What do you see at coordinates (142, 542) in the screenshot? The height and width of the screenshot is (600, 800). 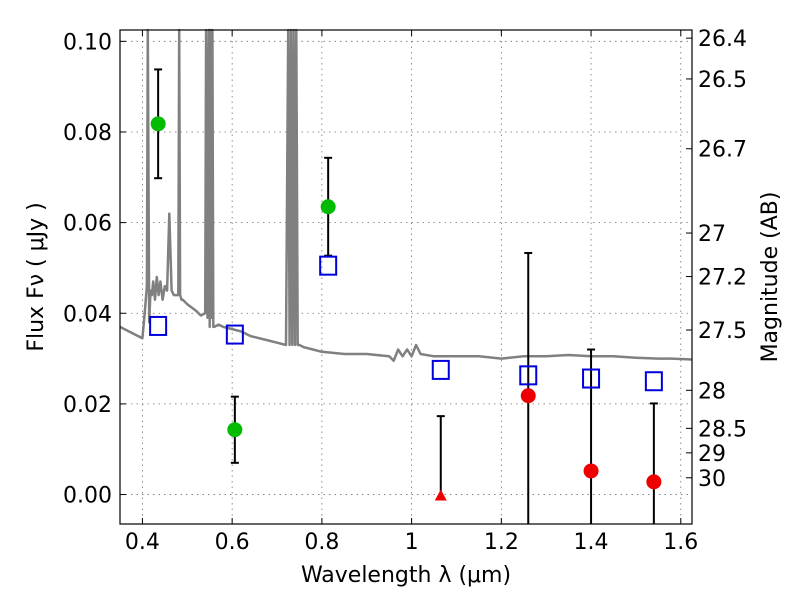 I see `x-tick-label: 0.4` at bounding box center [142, 542].